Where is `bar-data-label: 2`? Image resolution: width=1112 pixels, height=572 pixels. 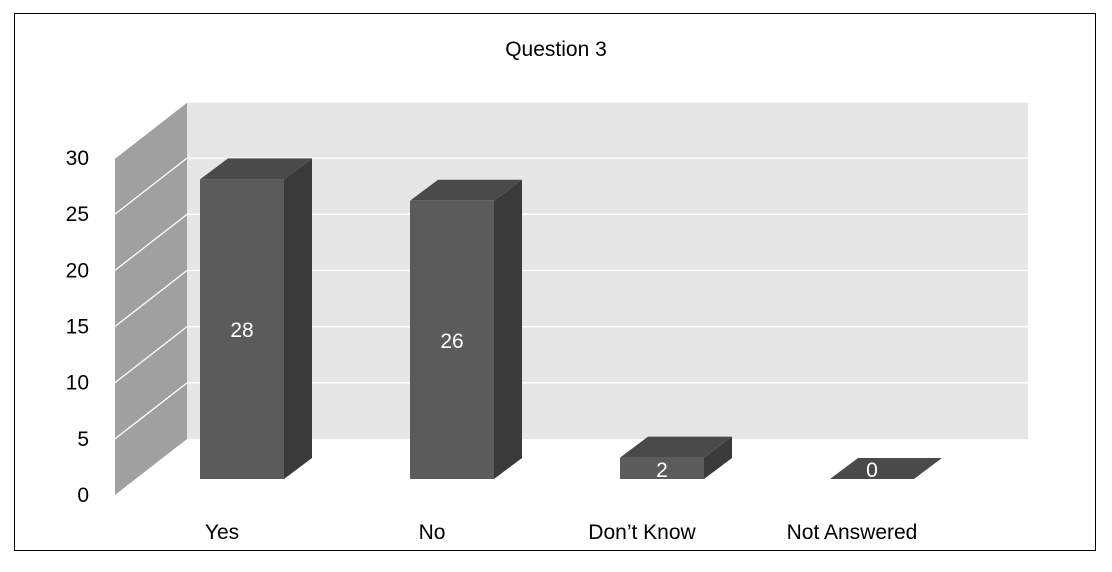
bar-data-label: 2 is located at coordinates (662, 470).